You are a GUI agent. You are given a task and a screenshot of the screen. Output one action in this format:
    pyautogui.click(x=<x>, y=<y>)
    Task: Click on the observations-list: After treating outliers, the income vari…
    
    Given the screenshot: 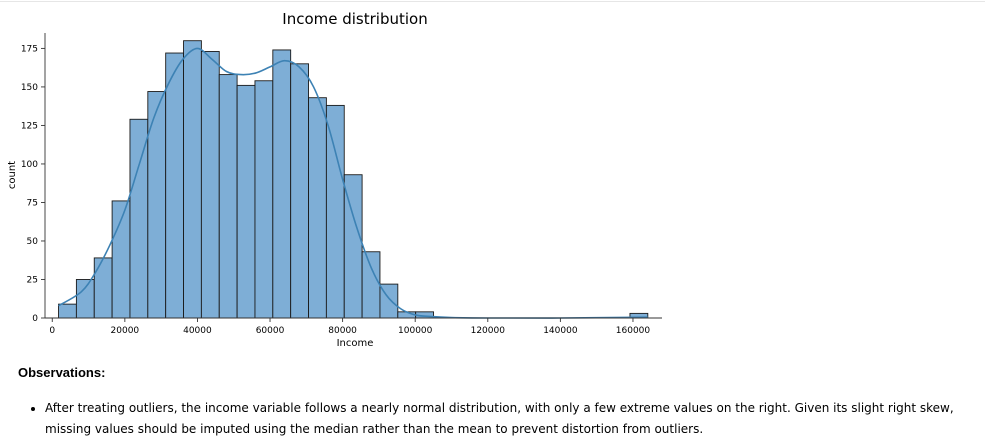 What is the action you would take?
    pyautogui.click(x=506, y=419)
    